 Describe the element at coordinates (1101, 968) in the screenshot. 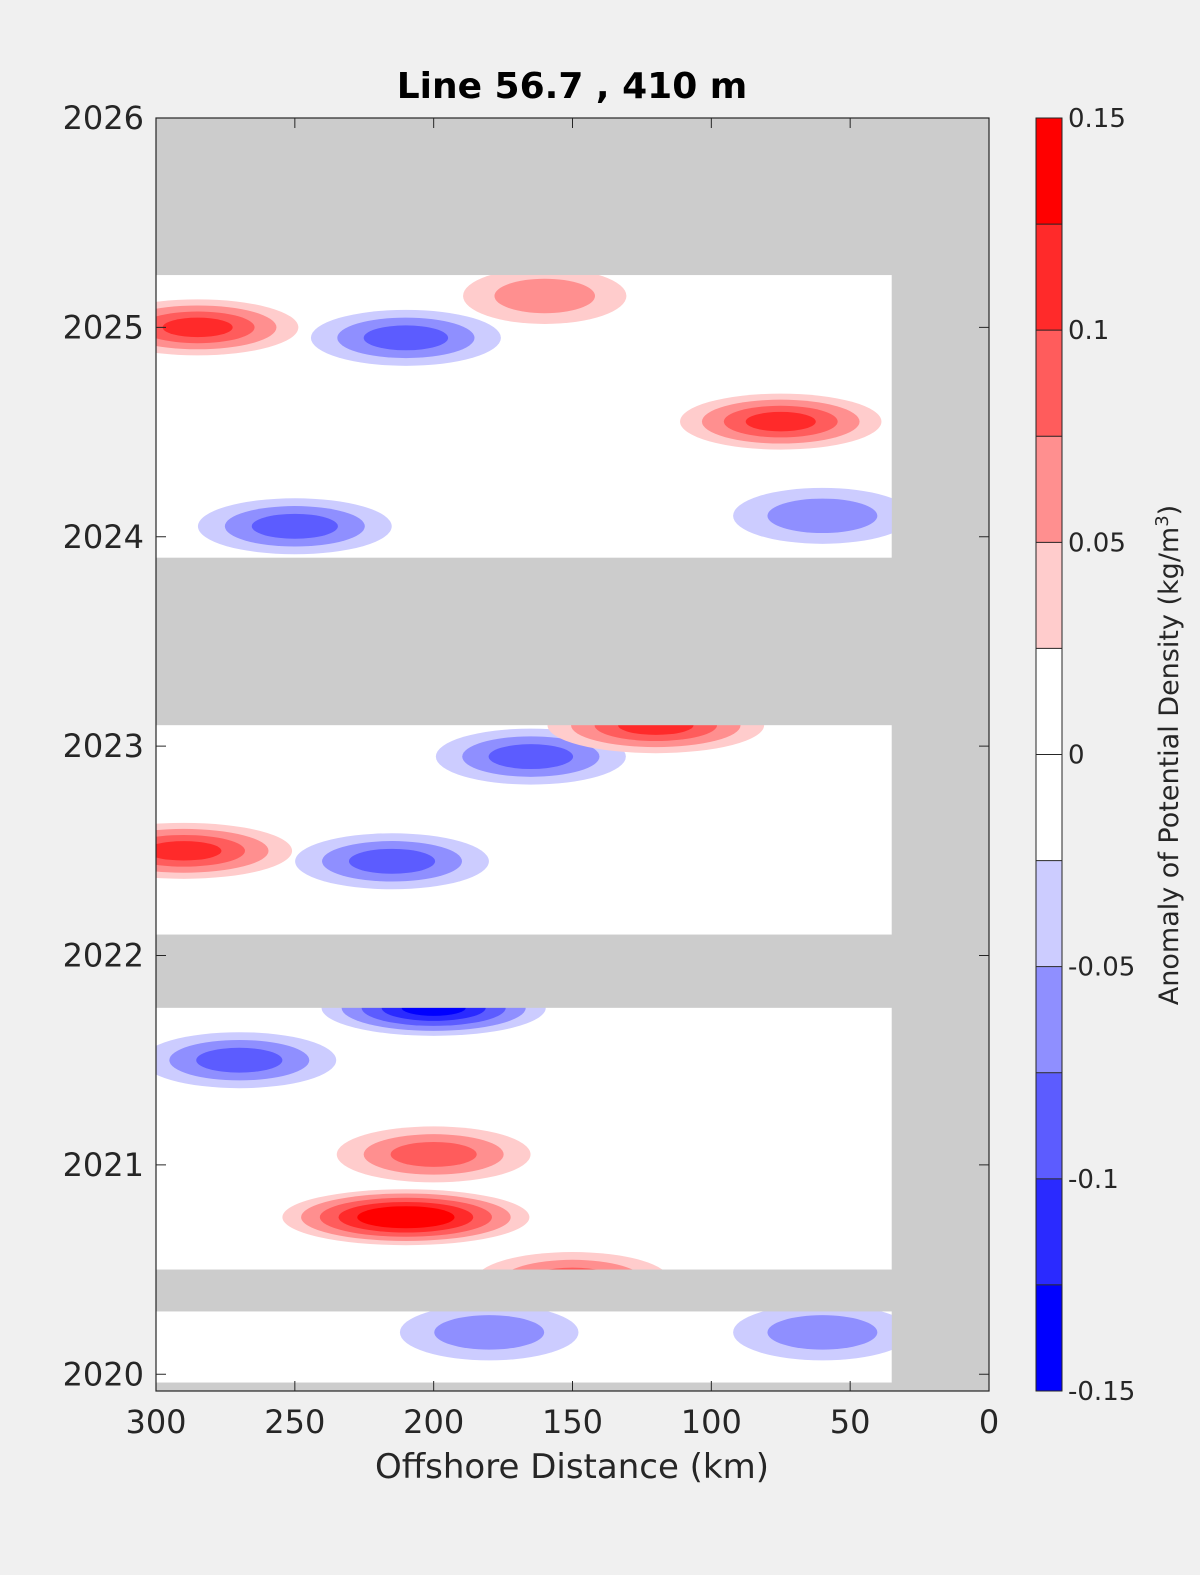

I see `colorbar-tick-label: -0.05` at that location.